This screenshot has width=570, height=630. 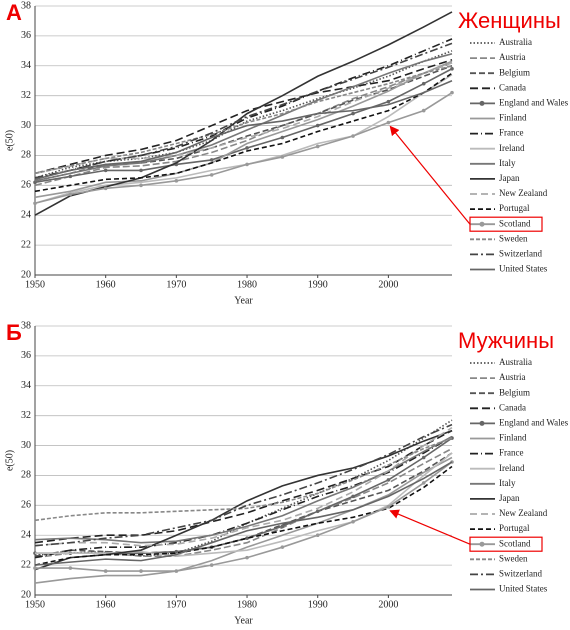 I want to click on y-tick-label: 30, so click(x=26, y=445).